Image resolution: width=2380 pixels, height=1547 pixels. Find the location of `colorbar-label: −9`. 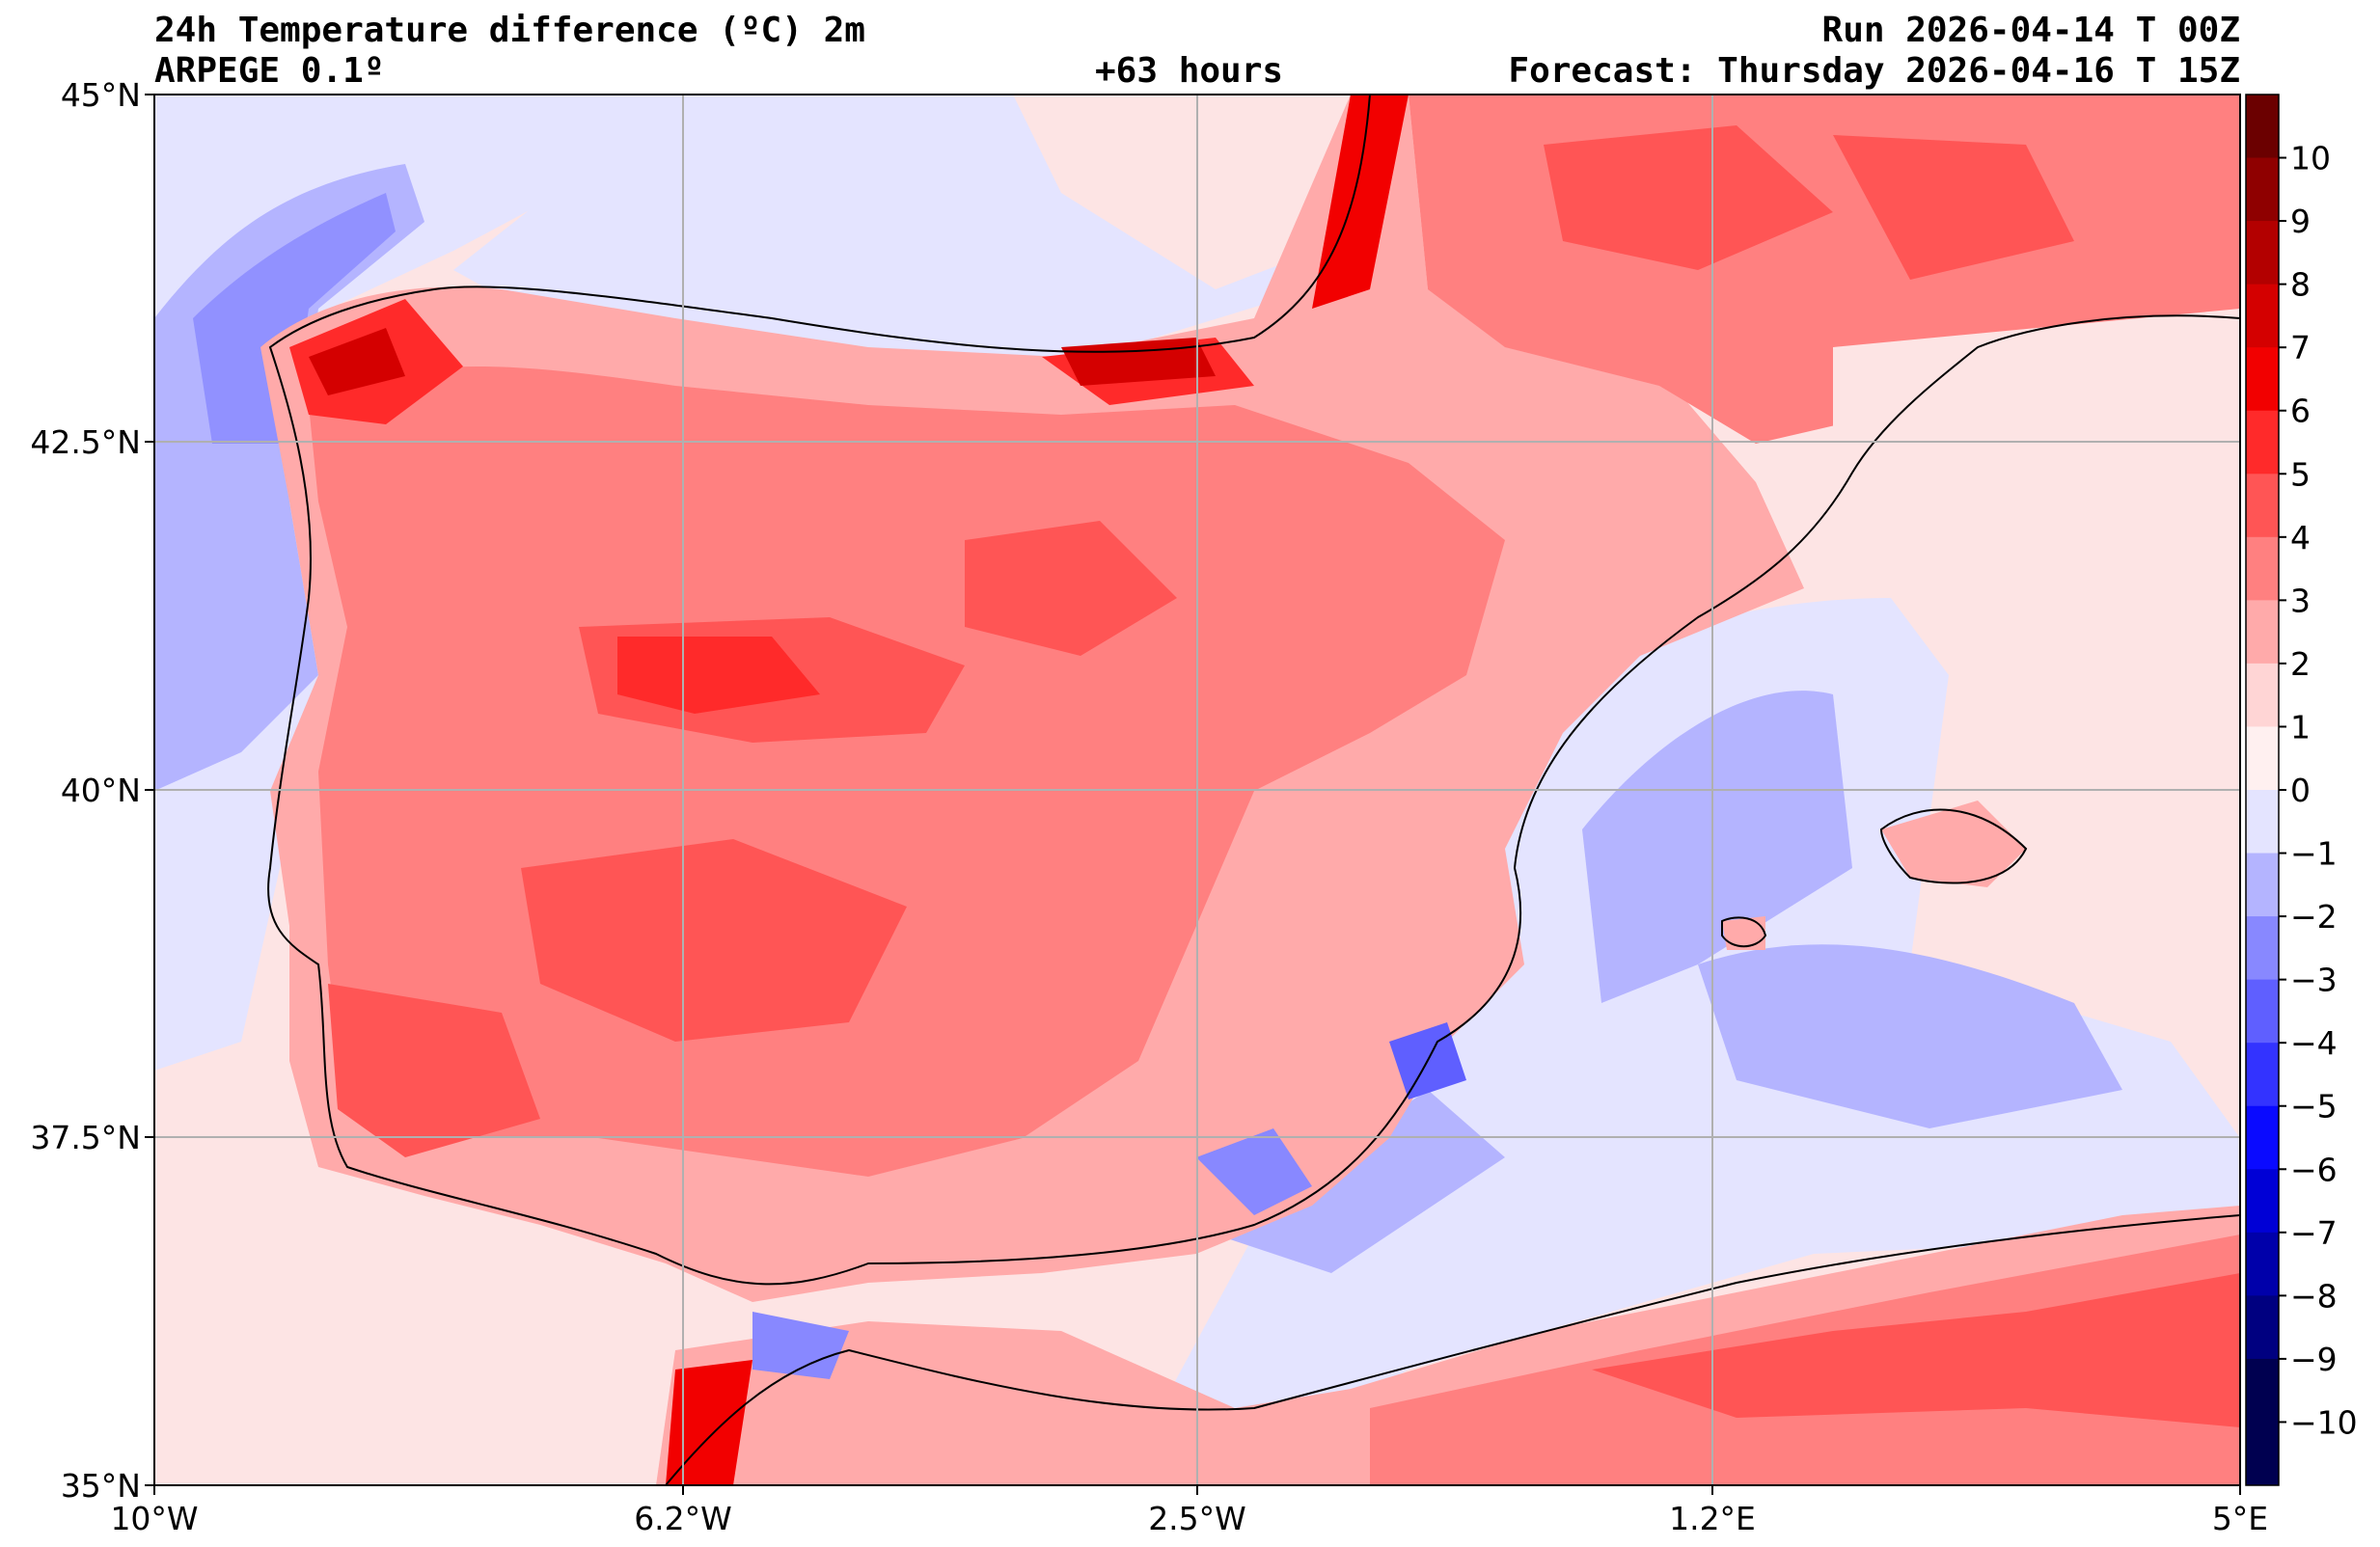

colorbar-label: −9 is located at coordinates (2314, 1359).